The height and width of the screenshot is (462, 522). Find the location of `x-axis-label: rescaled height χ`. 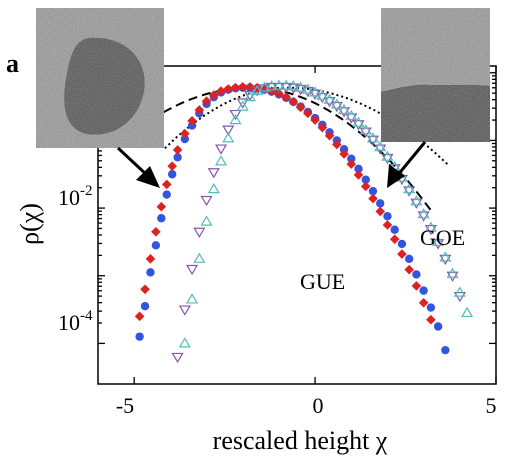

x-axis-label: rescaled height χ is located at coordinates (300, 440).